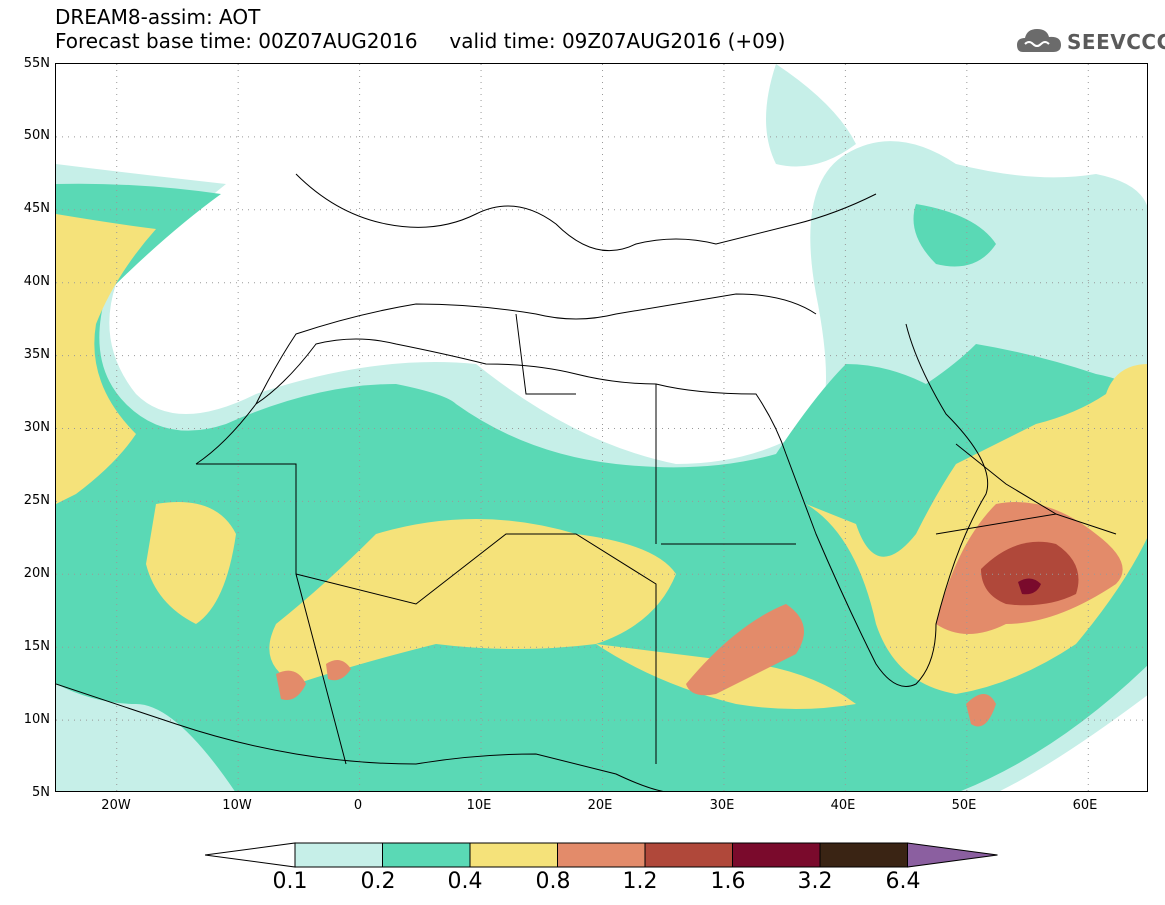 This screenshot has height=905, width=1165. Describe the element at coordinates (116, 805) in the screenshot. I see `lon-label-20w: 20W` at that location.